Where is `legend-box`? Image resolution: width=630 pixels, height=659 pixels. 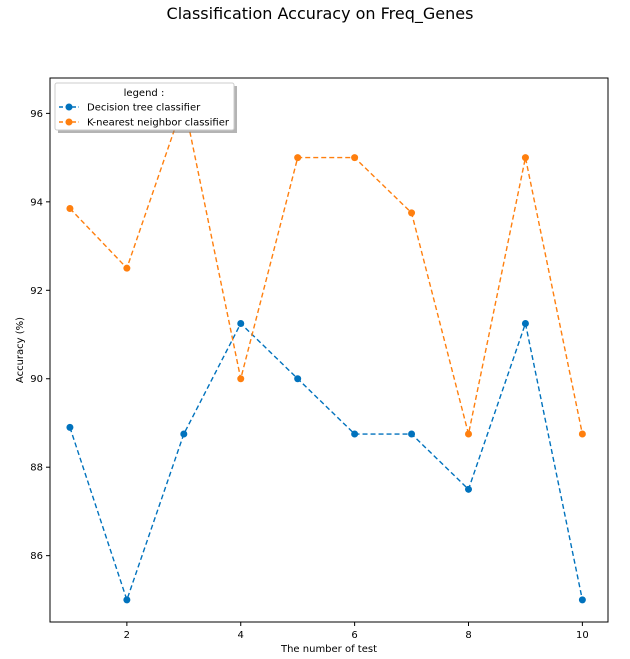
legend-box is located at coordinates (144, 106).